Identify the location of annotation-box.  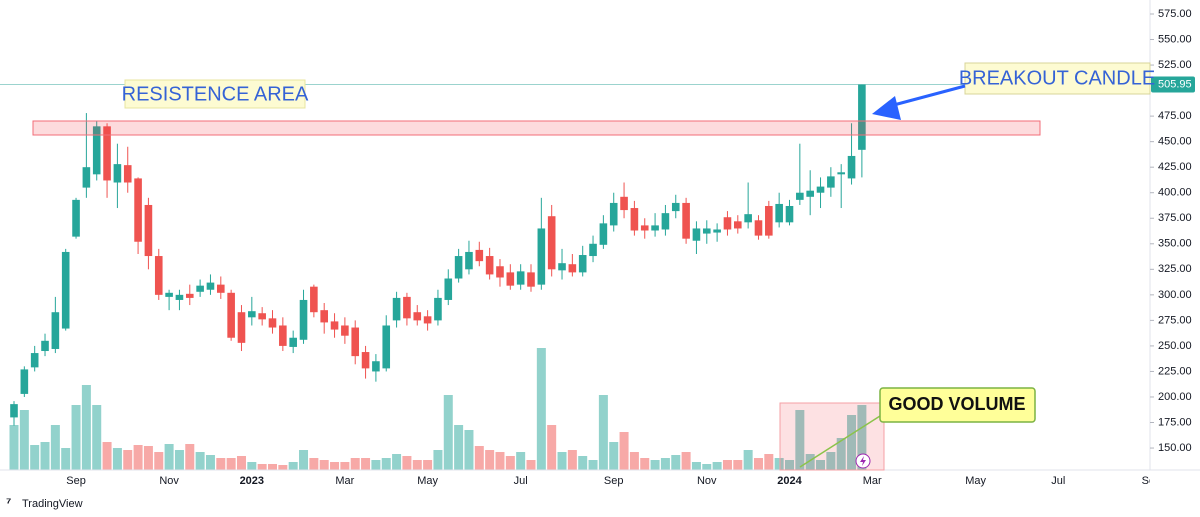
(215, 94).